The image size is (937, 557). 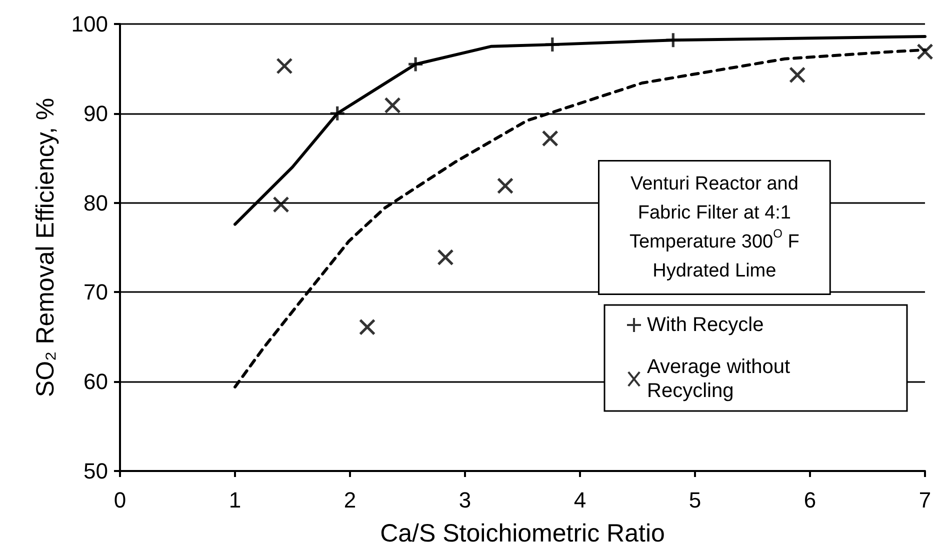 I want to click on x-tick-label: 3, so click(x=465, y=500).